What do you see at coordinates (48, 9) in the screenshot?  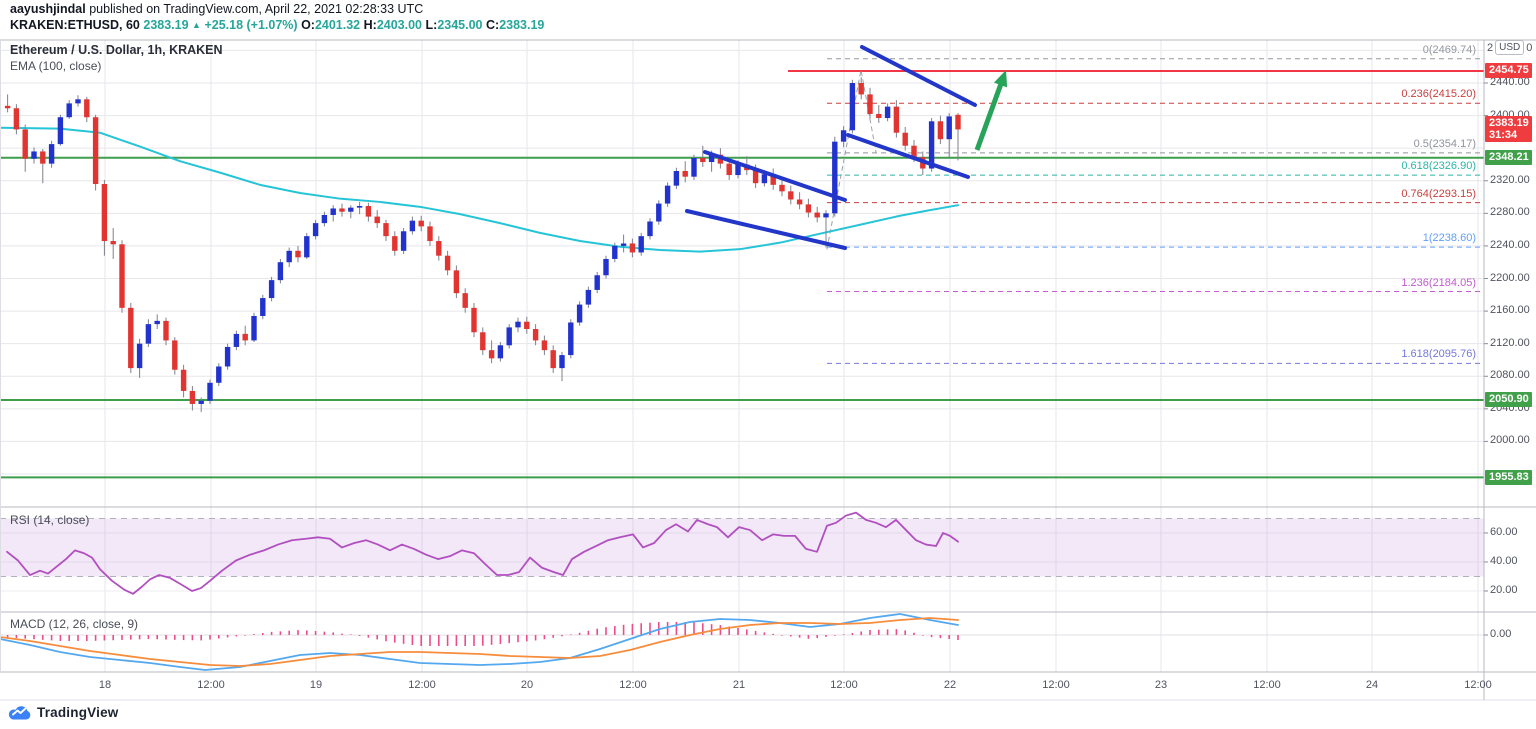 I see `author-name: aayushjindal` at bounding box center [48, 9].